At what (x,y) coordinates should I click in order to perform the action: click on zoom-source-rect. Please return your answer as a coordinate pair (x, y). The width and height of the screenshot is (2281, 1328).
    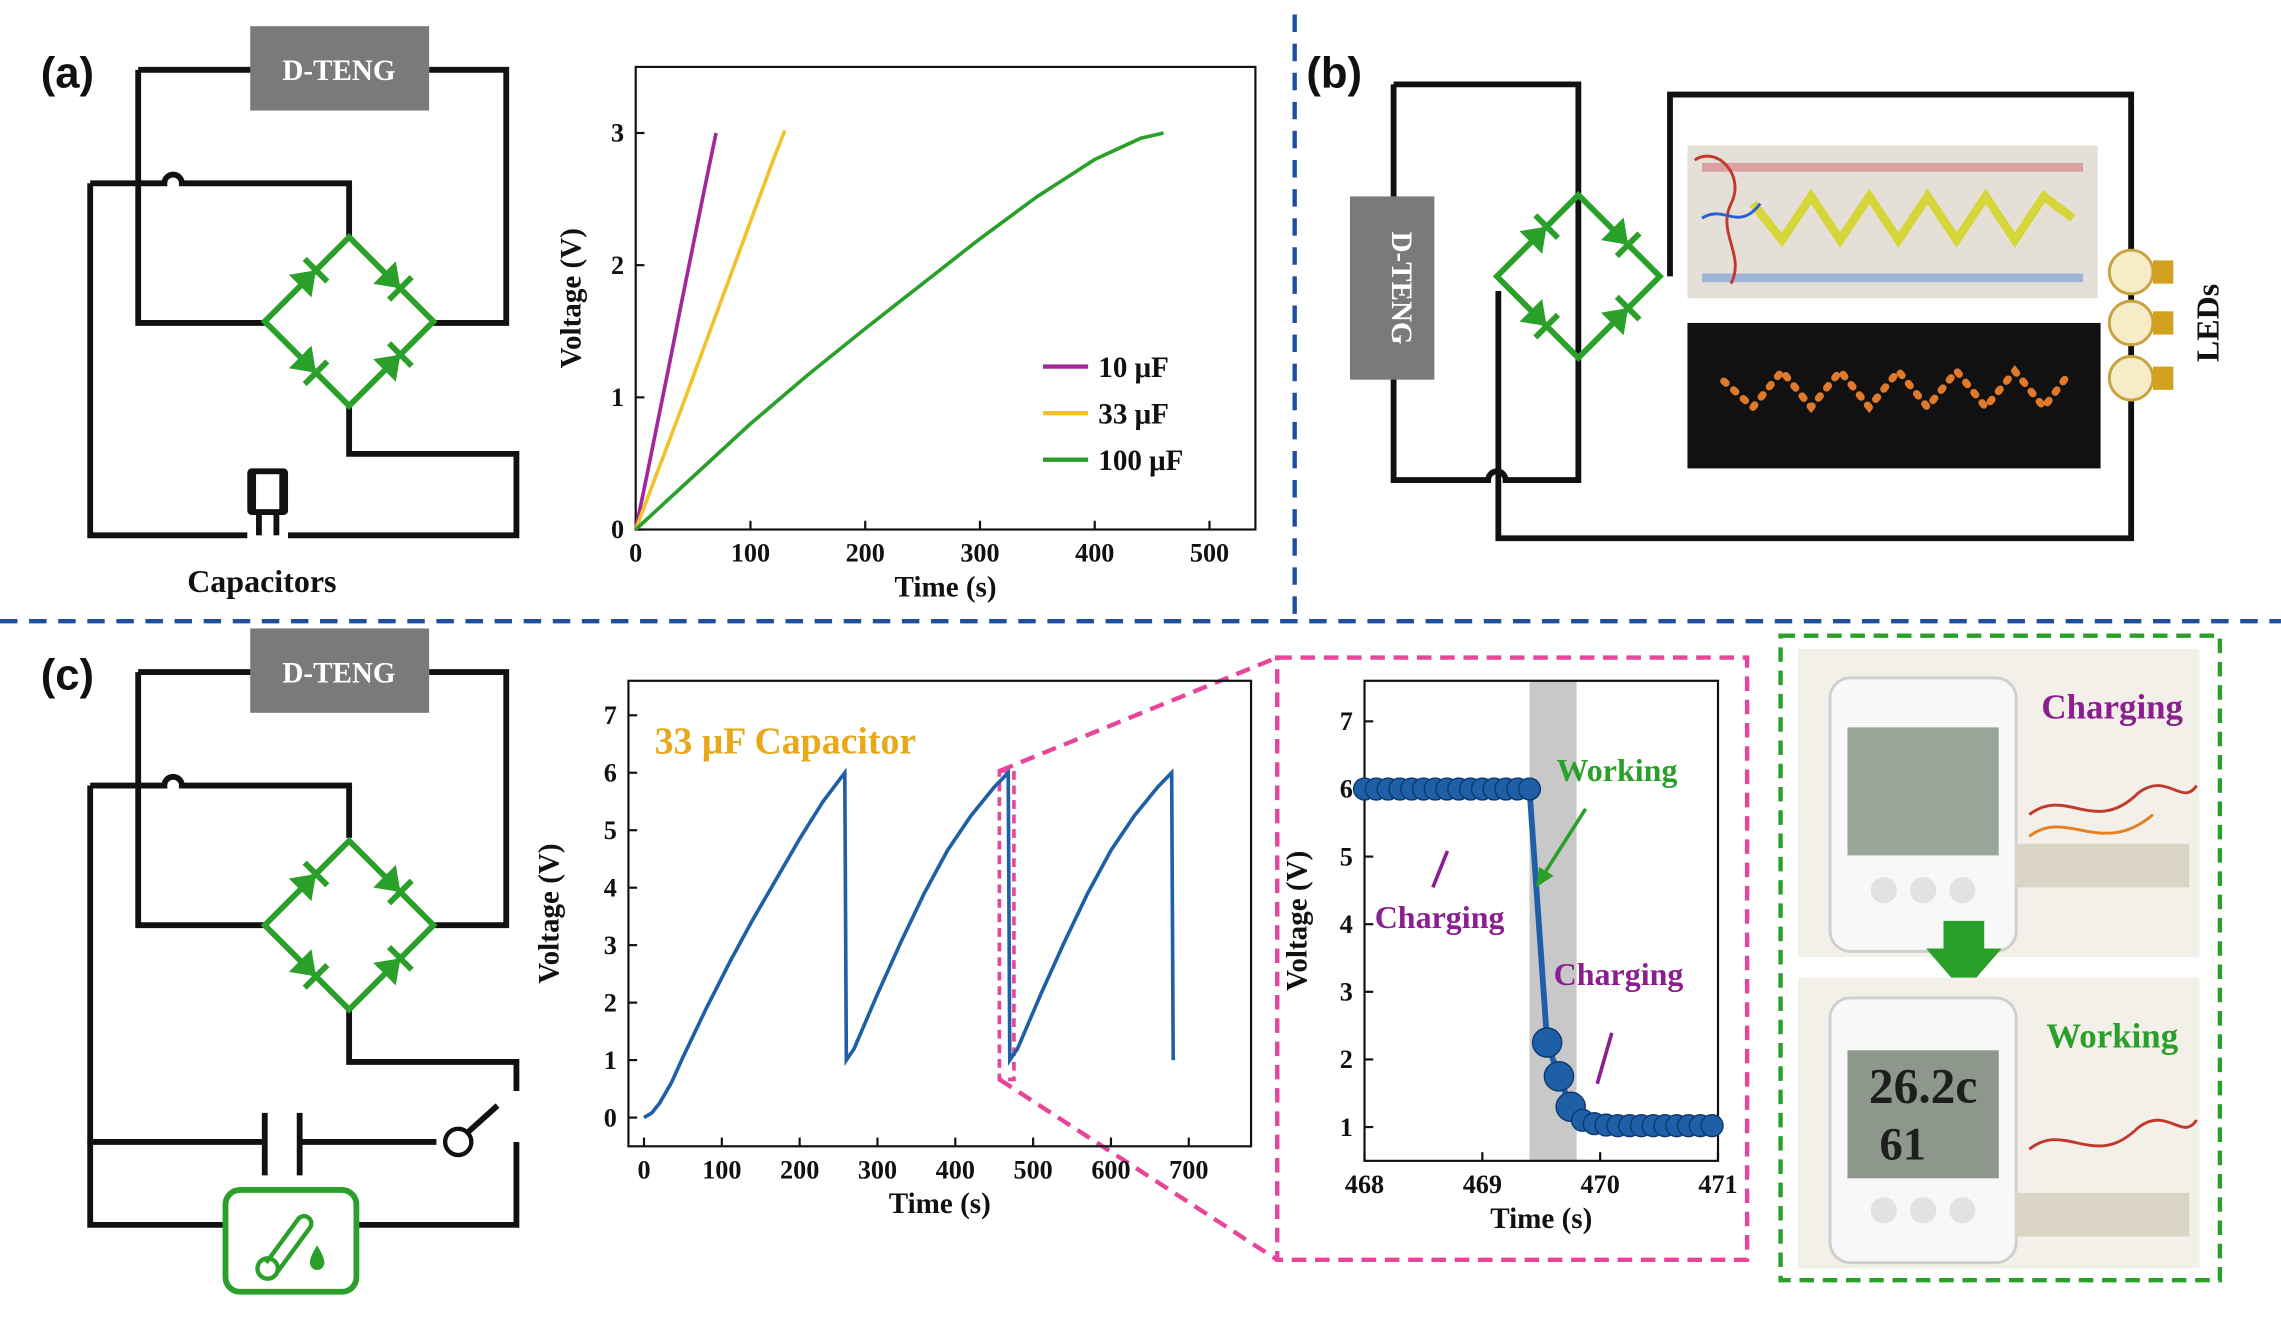
    Looking at the image, I should click on (1006, 925).